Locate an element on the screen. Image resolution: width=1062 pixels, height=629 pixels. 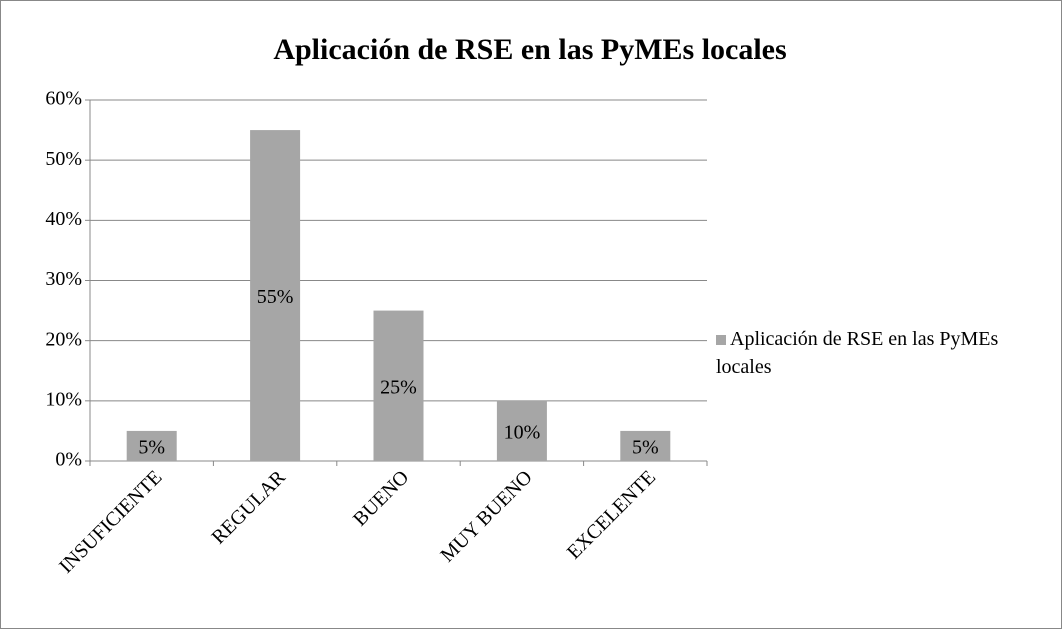
data-label: 25% is located at coordinates (398, 387).